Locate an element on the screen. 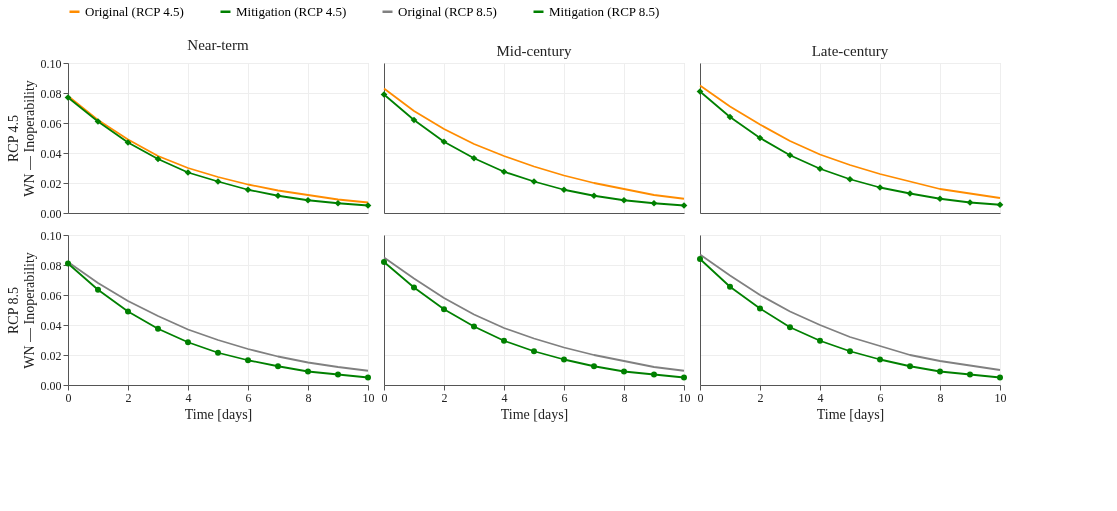  legend-label: Mitigation (RCP 4.5) is located at coordinates (291, 11).